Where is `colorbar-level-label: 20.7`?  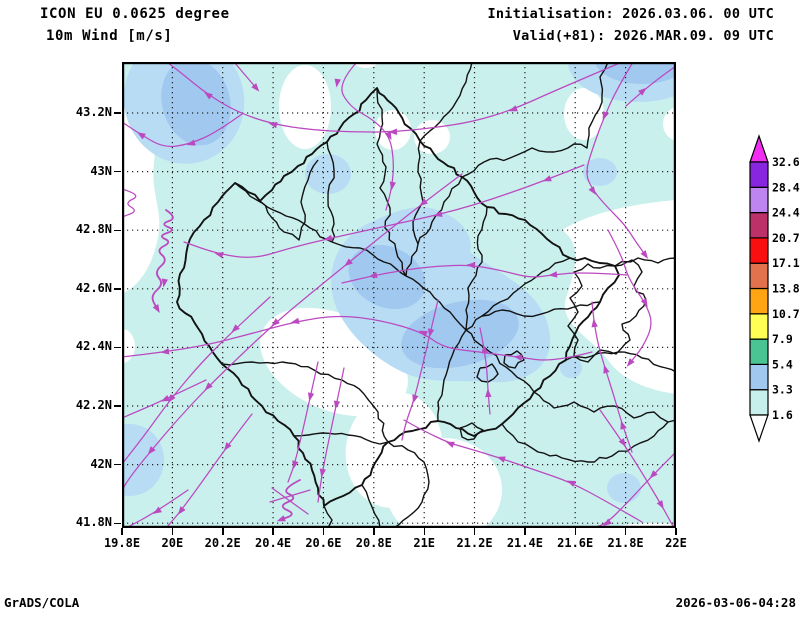
colorbar-level-label: 20.7 is located at coordinates (786, 238).